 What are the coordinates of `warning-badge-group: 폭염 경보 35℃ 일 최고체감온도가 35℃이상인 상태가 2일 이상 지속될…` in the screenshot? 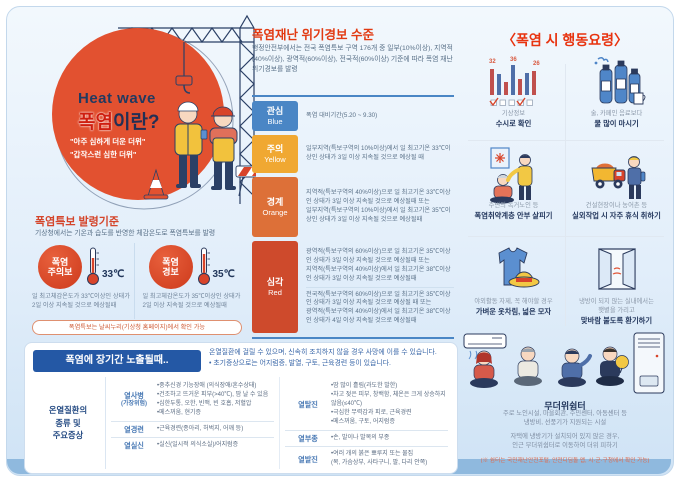 It's located at (190, 281).